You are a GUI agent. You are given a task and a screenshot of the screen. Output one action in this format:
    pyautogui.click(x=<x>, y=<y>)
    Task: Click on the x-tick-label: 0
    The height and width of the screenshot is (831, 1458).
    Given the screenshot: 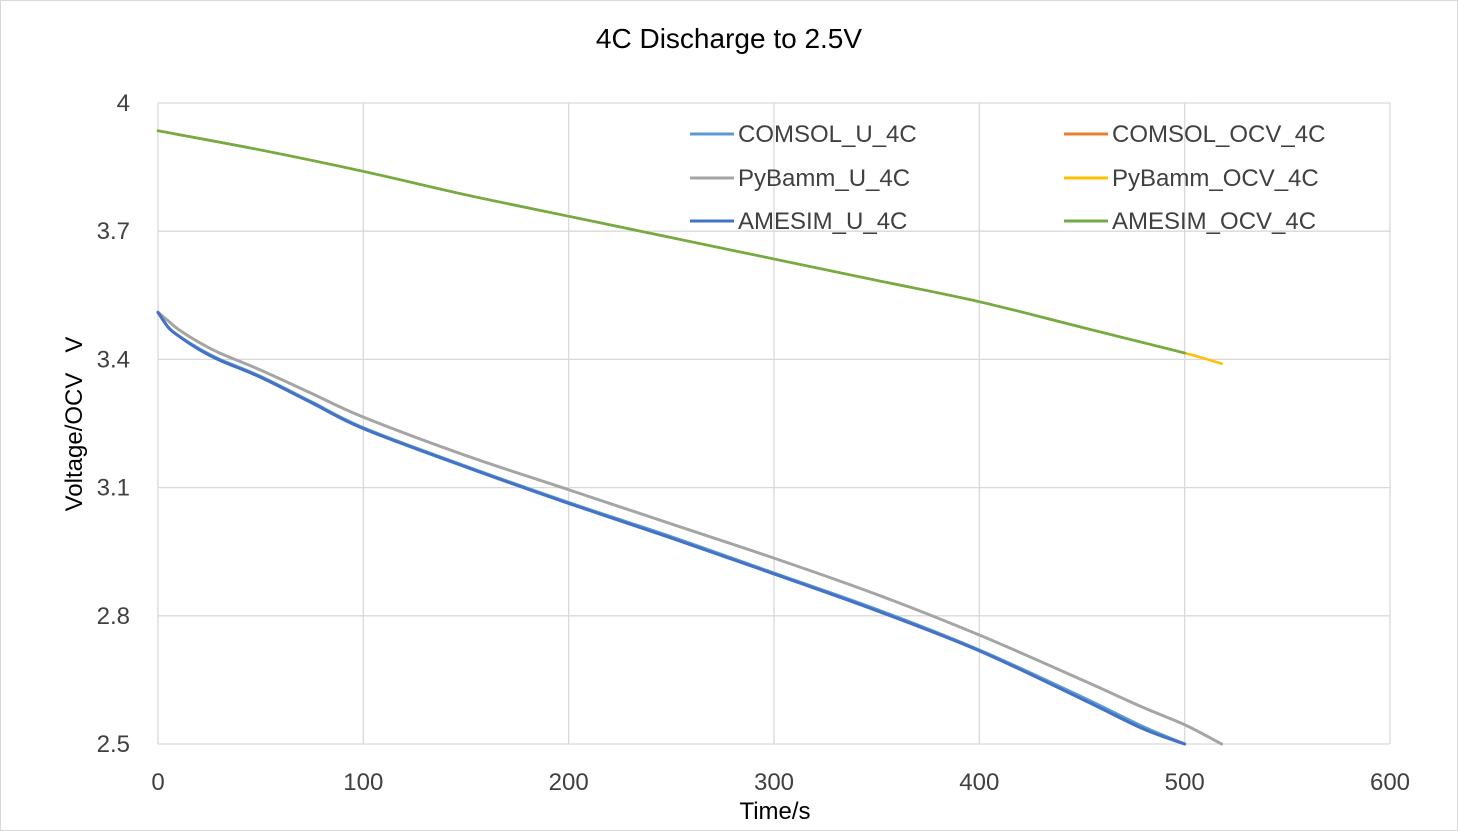 What is the action you would take?
    pyautogui.click(x=157, y=782)
    